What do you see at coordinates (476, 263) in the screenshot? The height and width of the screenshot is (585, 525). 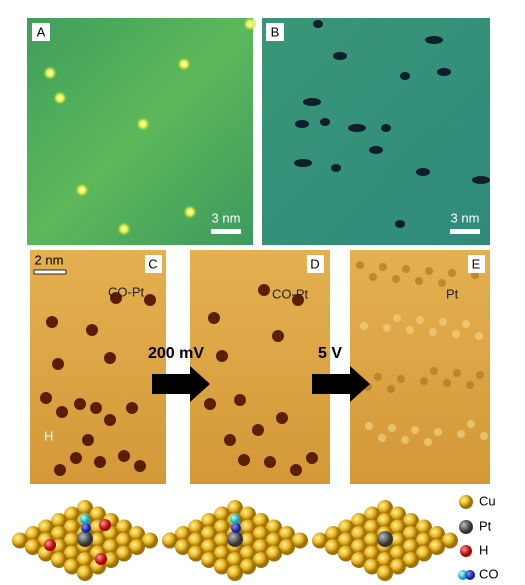 I see `panel-label: E` at bounding box center [476, 263].